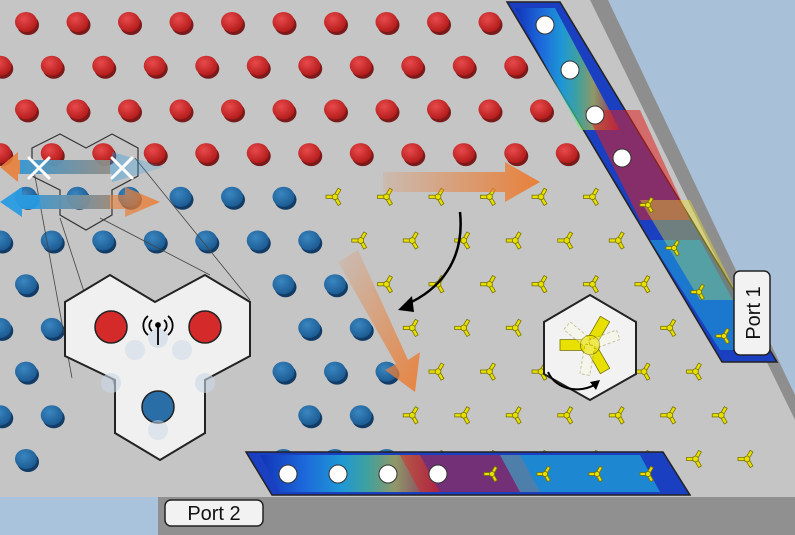 The height and width of the screenshot is (535, 795). I want to click on orange-arrow-down, so click(379, 321).